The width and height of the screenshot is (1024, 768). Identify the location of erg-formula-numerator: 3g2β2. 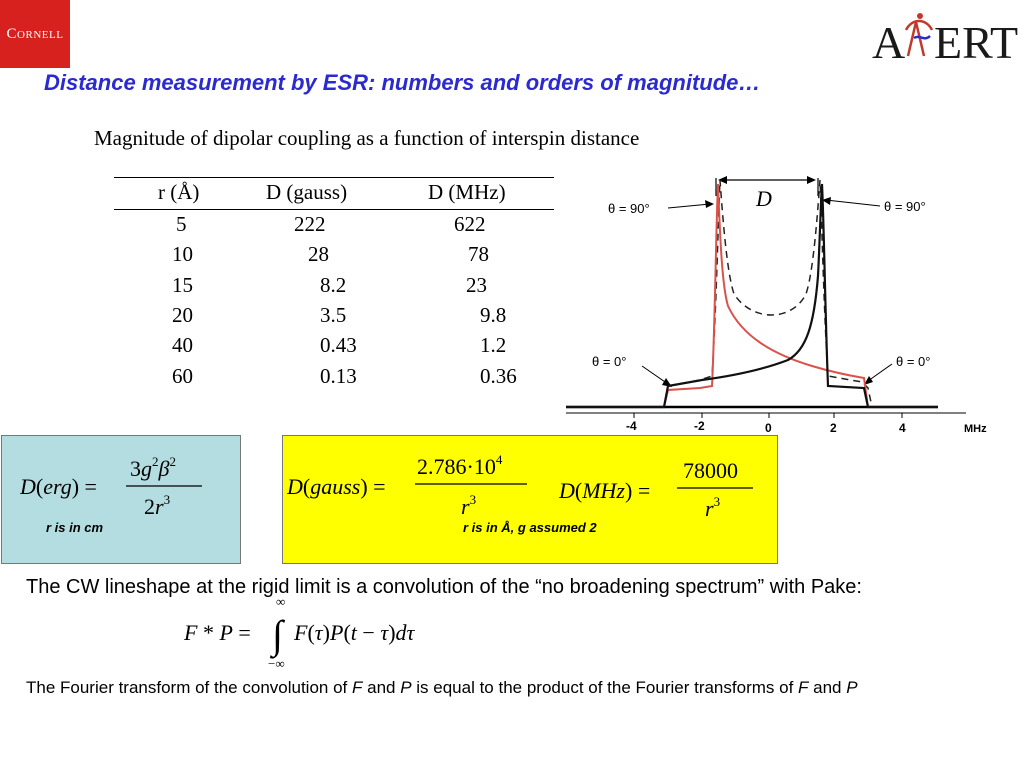
(153, 467).